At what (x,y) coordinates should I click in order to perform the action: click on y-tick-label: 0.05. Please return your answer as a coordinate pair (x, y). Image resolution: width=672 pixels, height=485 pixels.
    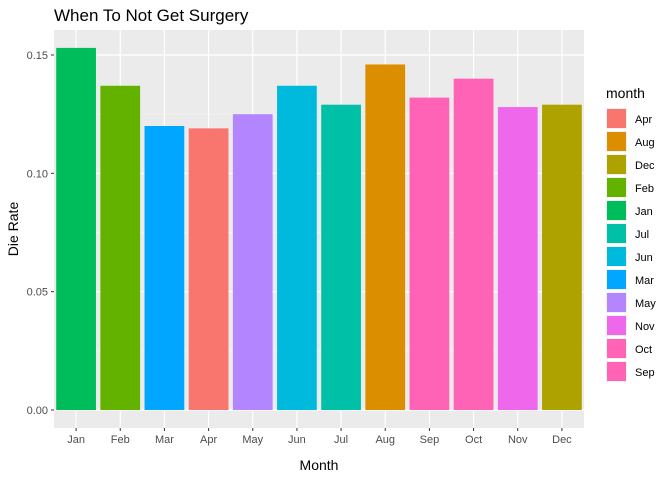
    Looking at the image, I should click on (37, 293).